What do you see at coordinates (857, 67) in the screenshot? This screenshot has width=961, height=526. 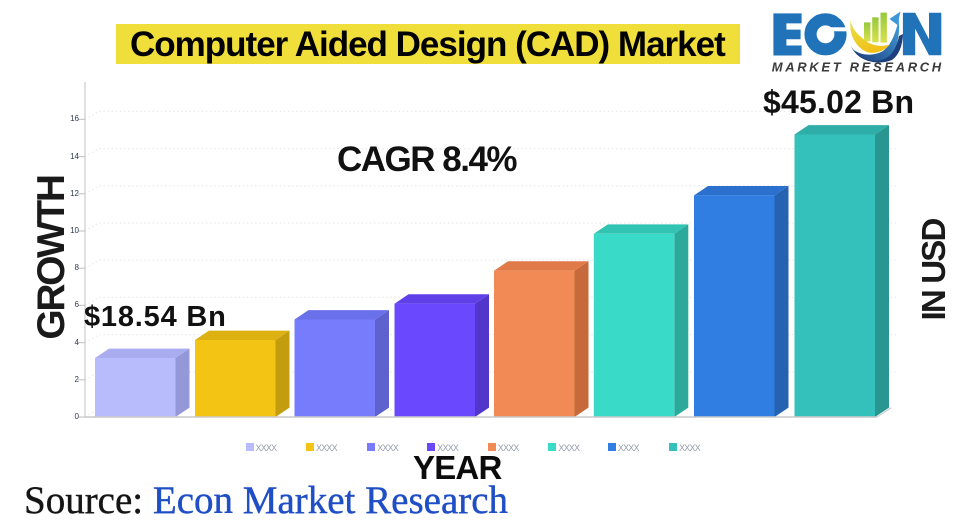 I see `svg-text: MARKET RESEARCH` at bounding box center [857, 67].